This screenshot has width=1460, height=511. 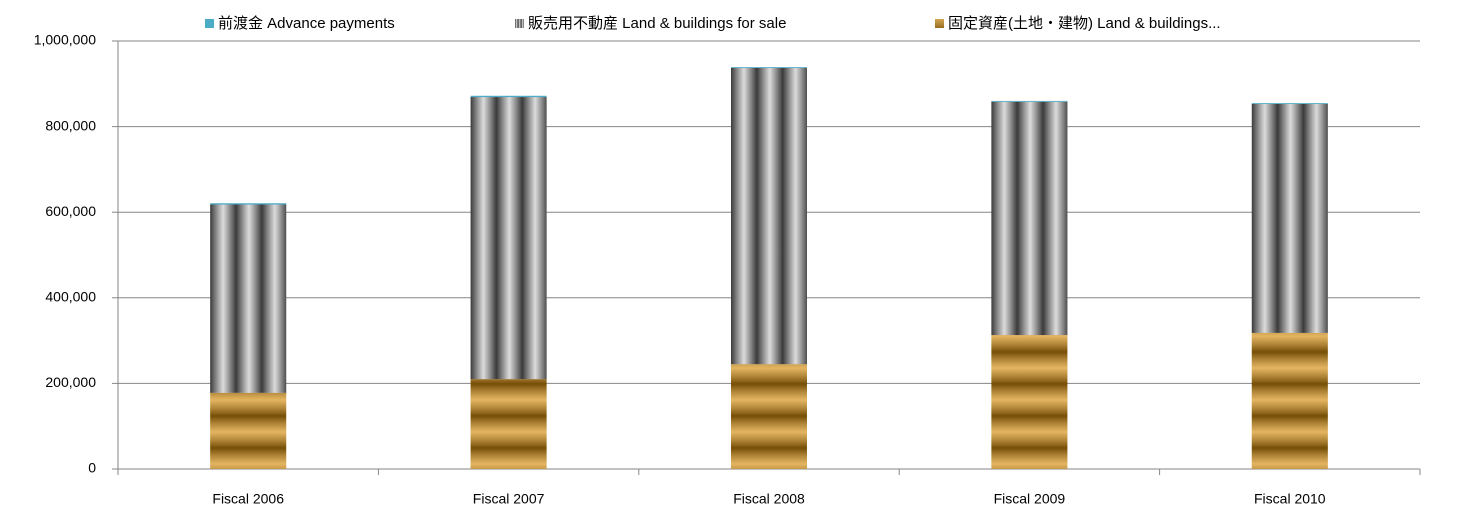 I want to click on y-tick-label: 1,000,000, so click(x=65, y=40).